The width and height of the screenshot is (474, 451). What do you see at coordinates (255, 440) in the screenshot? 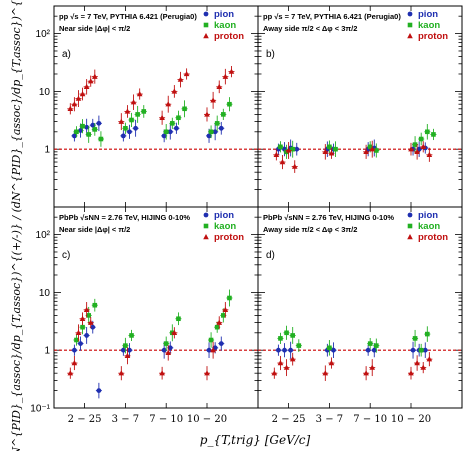
I see `x-axis-label: p_{T,trig} [GeV/c]` at bounding box center [255, 440].